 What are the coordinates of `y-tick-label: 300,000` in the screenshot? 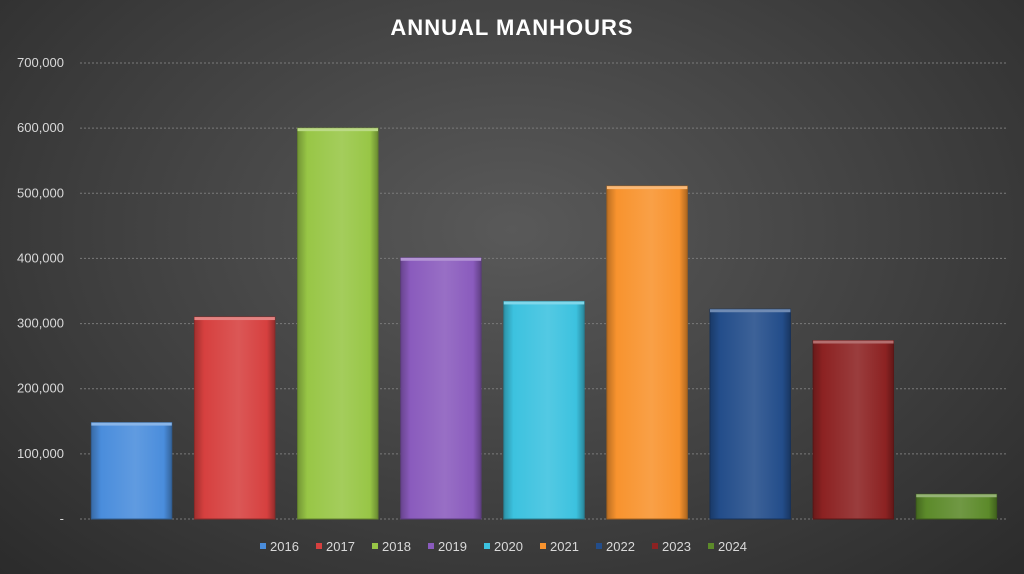 It's located at (40, 323).